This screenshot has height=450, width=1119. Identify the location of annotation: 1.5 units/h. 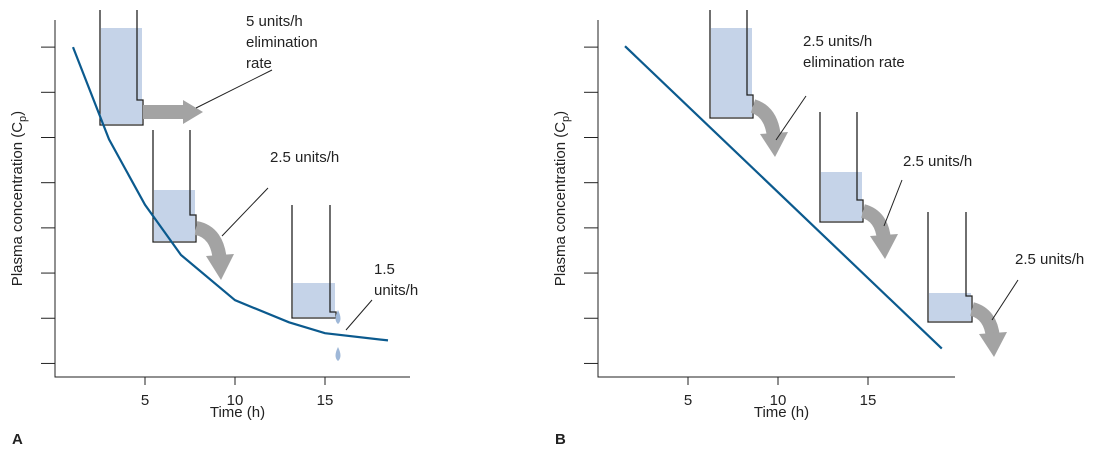
(396, 280).